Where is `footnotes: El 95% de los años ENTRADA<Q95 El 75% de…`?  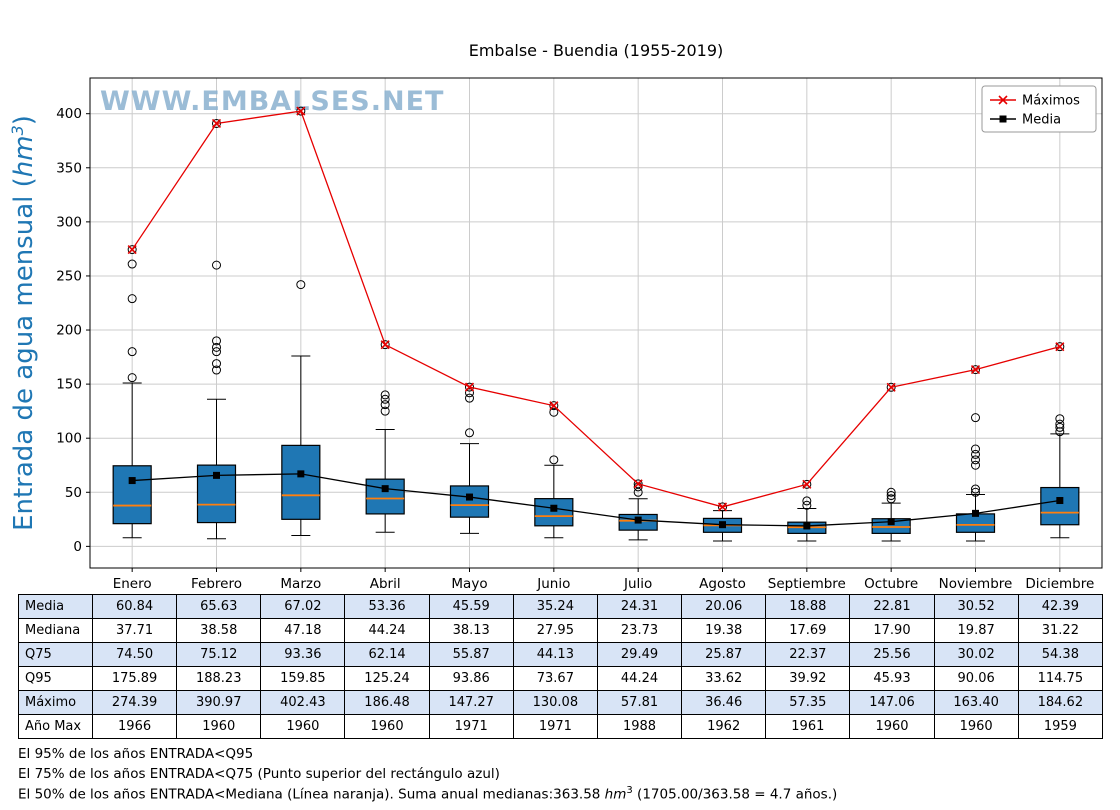
footnotes: El 95% de los años ENTRADA<Q95 El 75% de… is located at coordinates (569, 775).